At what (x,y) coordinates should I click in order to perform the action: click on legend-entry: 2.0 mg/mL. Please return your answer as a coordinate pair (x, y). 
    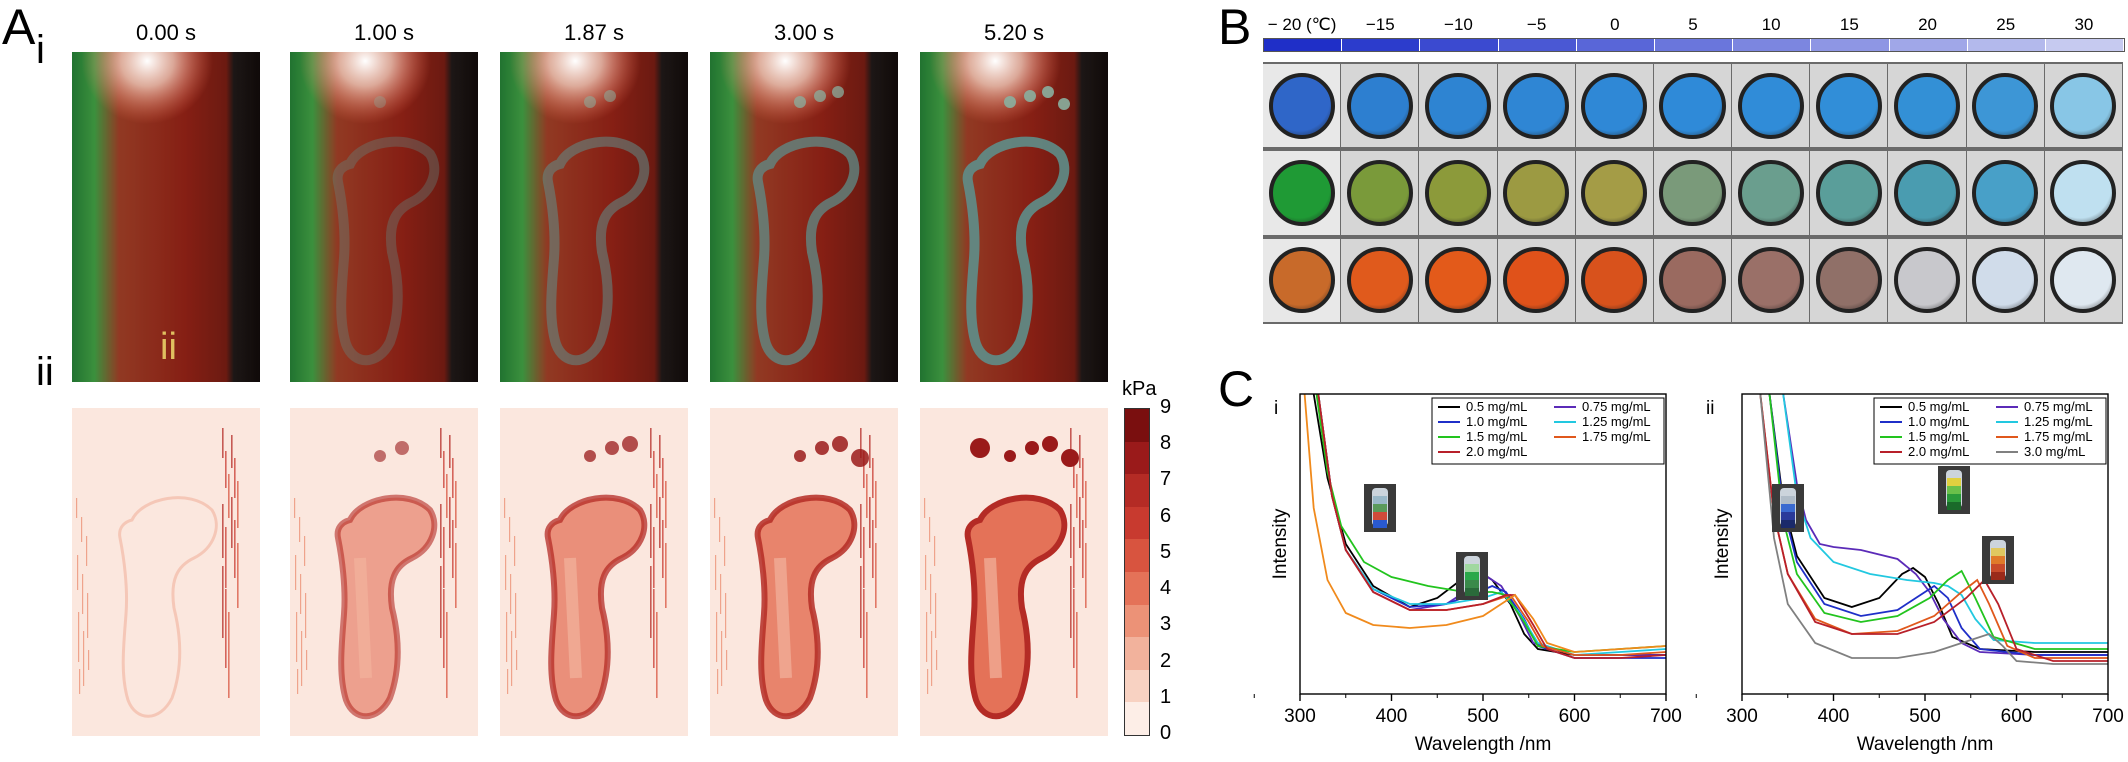
    Looking at the image, I should click on (1938, 451).